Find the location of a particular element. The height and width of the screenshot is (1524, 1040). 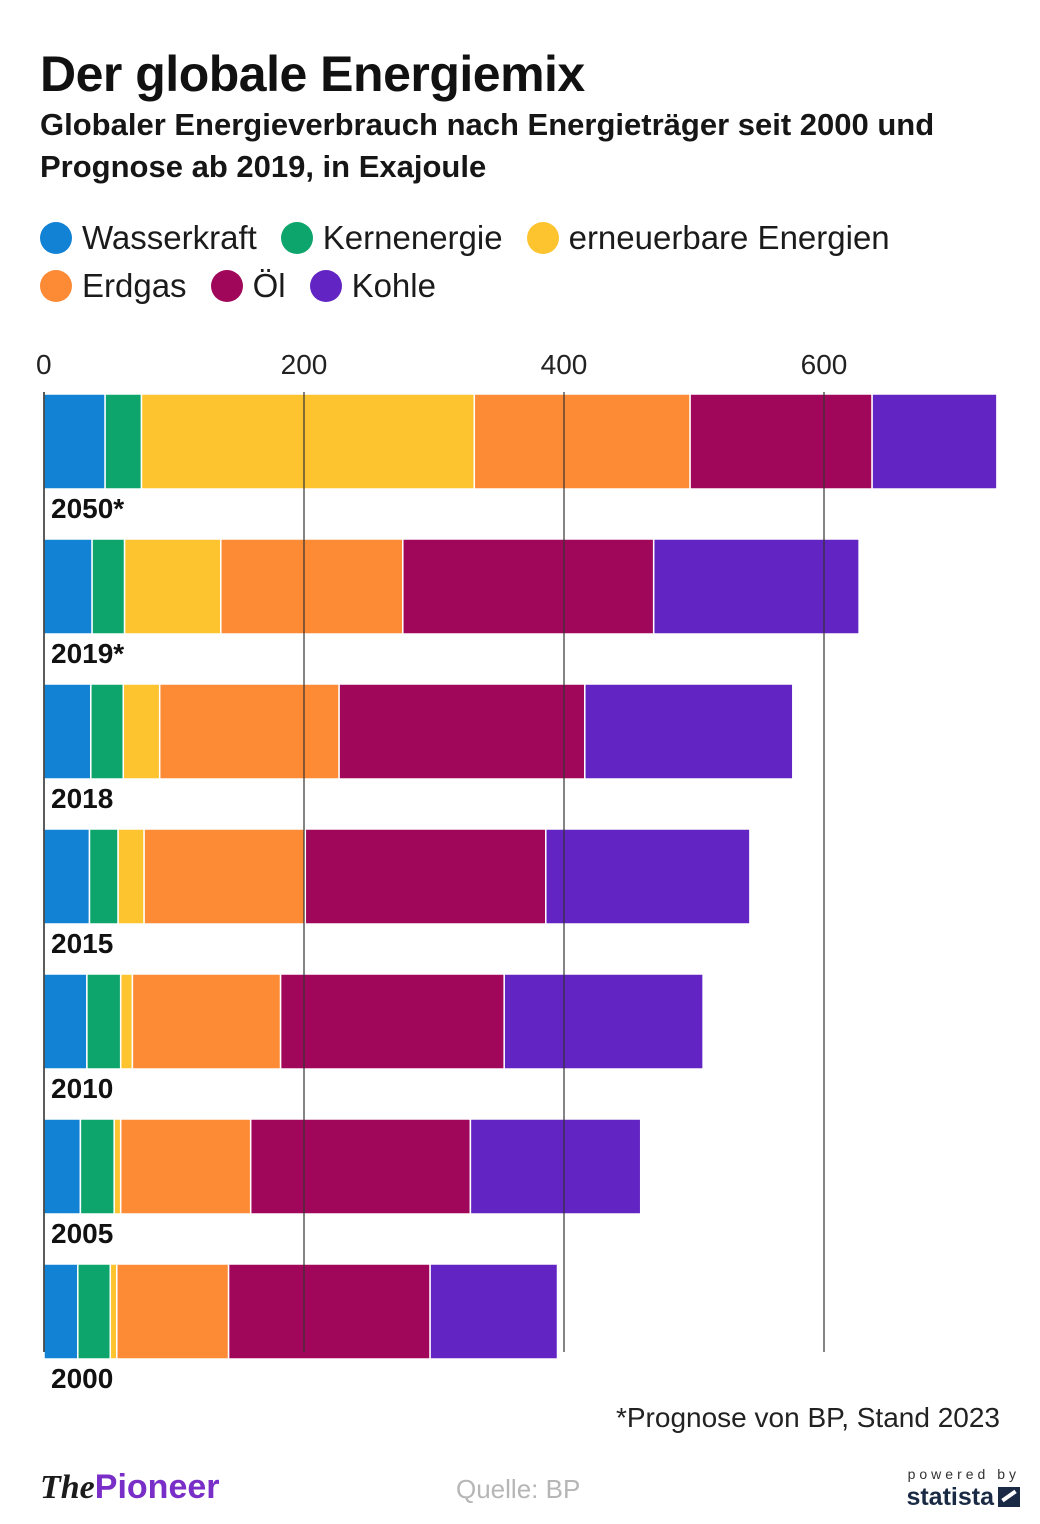

legend-label-oel: Öl is located at coordinates (269, 285).